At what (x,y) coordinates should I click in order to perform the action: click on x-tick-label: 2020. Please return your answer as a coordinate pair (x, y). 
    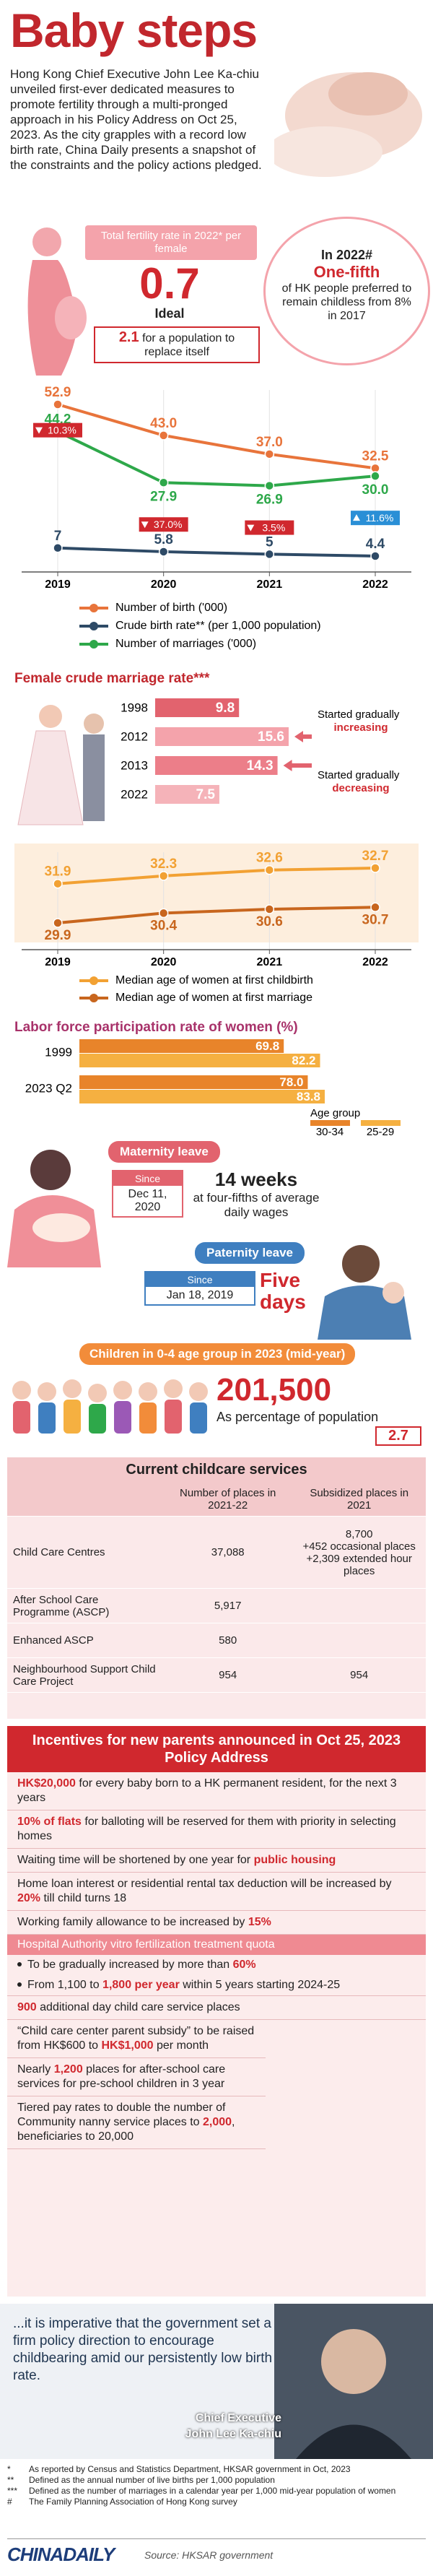
    Looking at the image, I should click on (164, 962).